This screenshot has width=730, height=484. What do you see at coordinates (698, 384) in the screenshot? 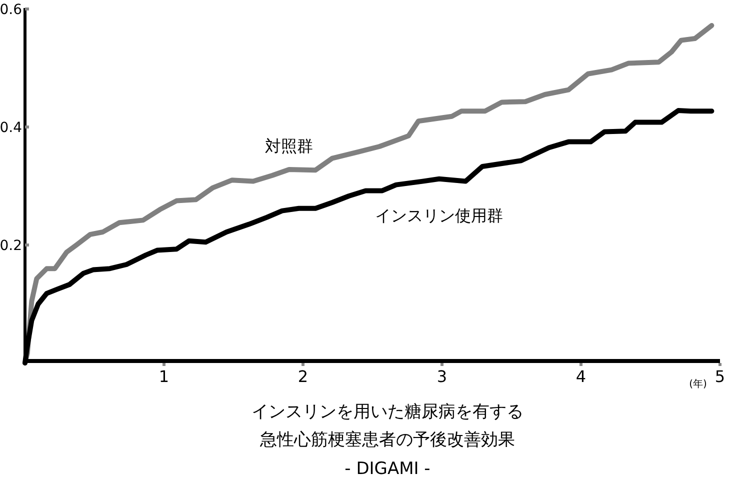
I see `x-axis-title: (年)` at bounding box center [698, 384].